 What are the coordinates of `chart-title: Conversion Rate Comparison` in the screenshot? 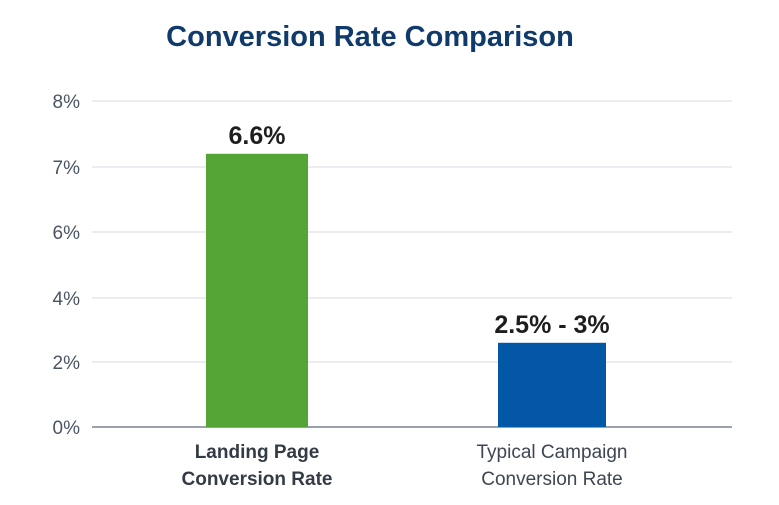 It's located at (370, 37).